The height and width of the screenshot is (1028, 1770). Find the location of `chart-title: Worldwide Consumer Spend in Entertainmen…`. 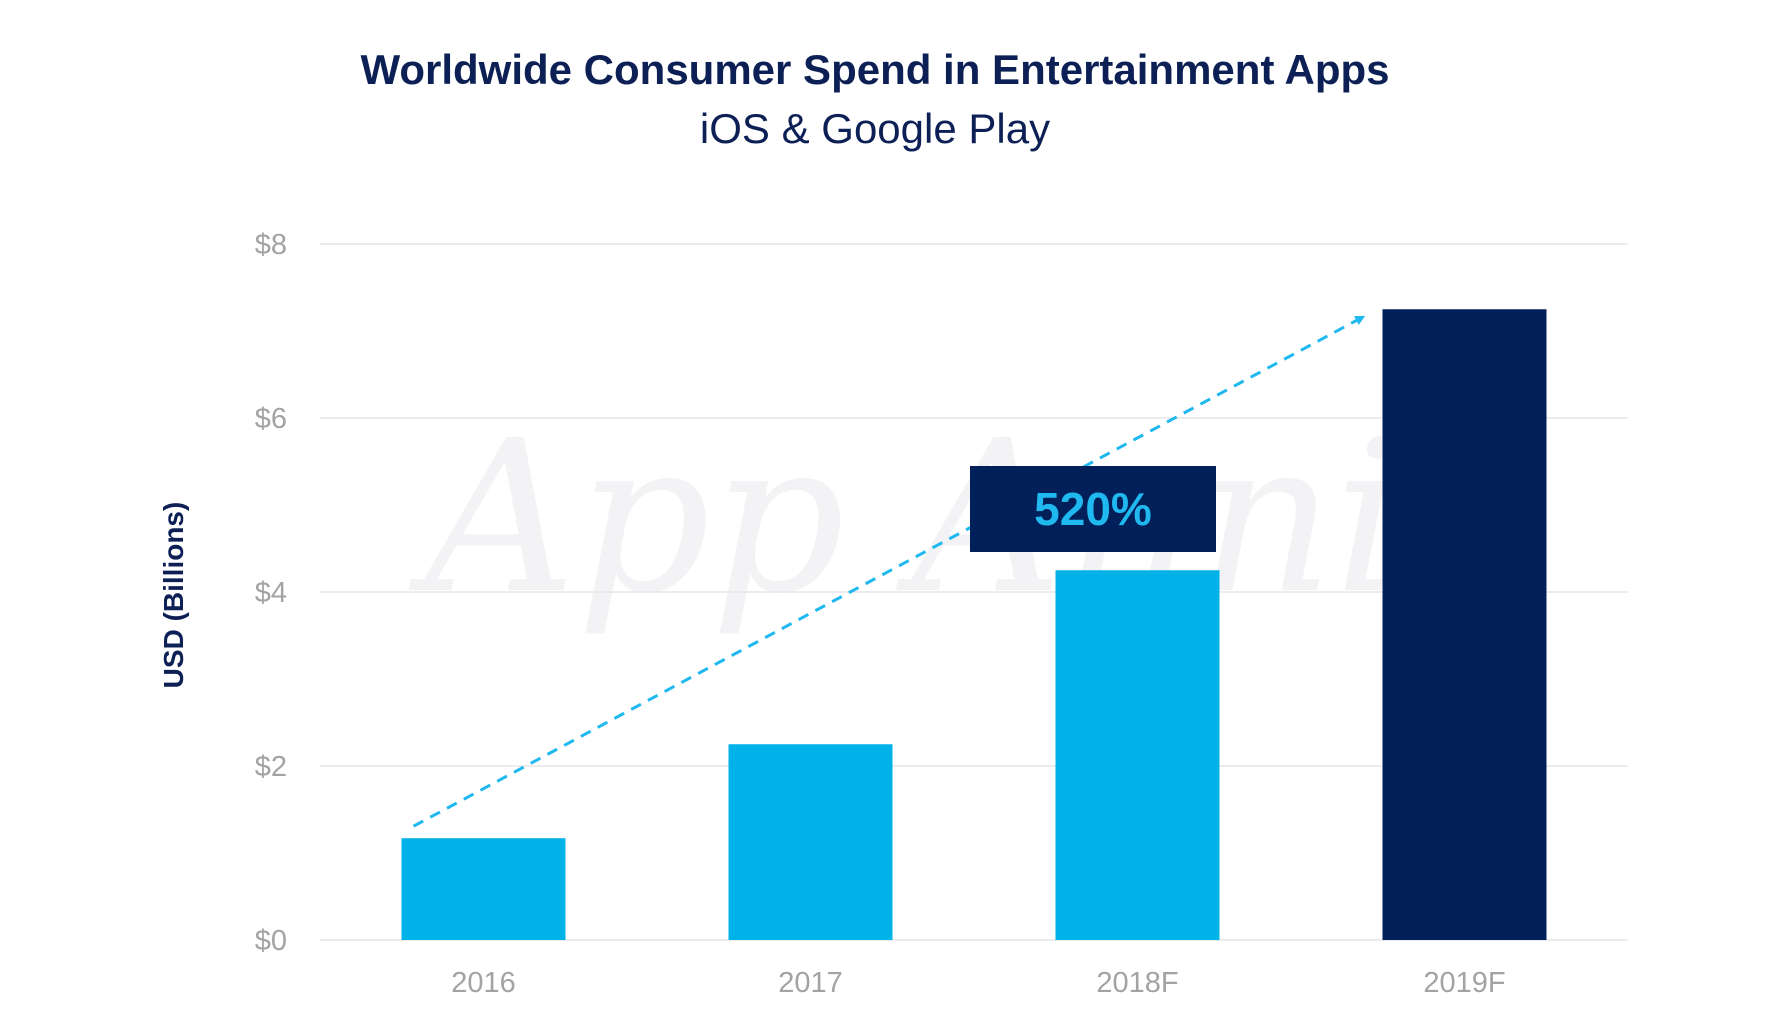

chart-title: Worldwide Consumer Spend in Entertainmen… is located at coordinates (874, 69).